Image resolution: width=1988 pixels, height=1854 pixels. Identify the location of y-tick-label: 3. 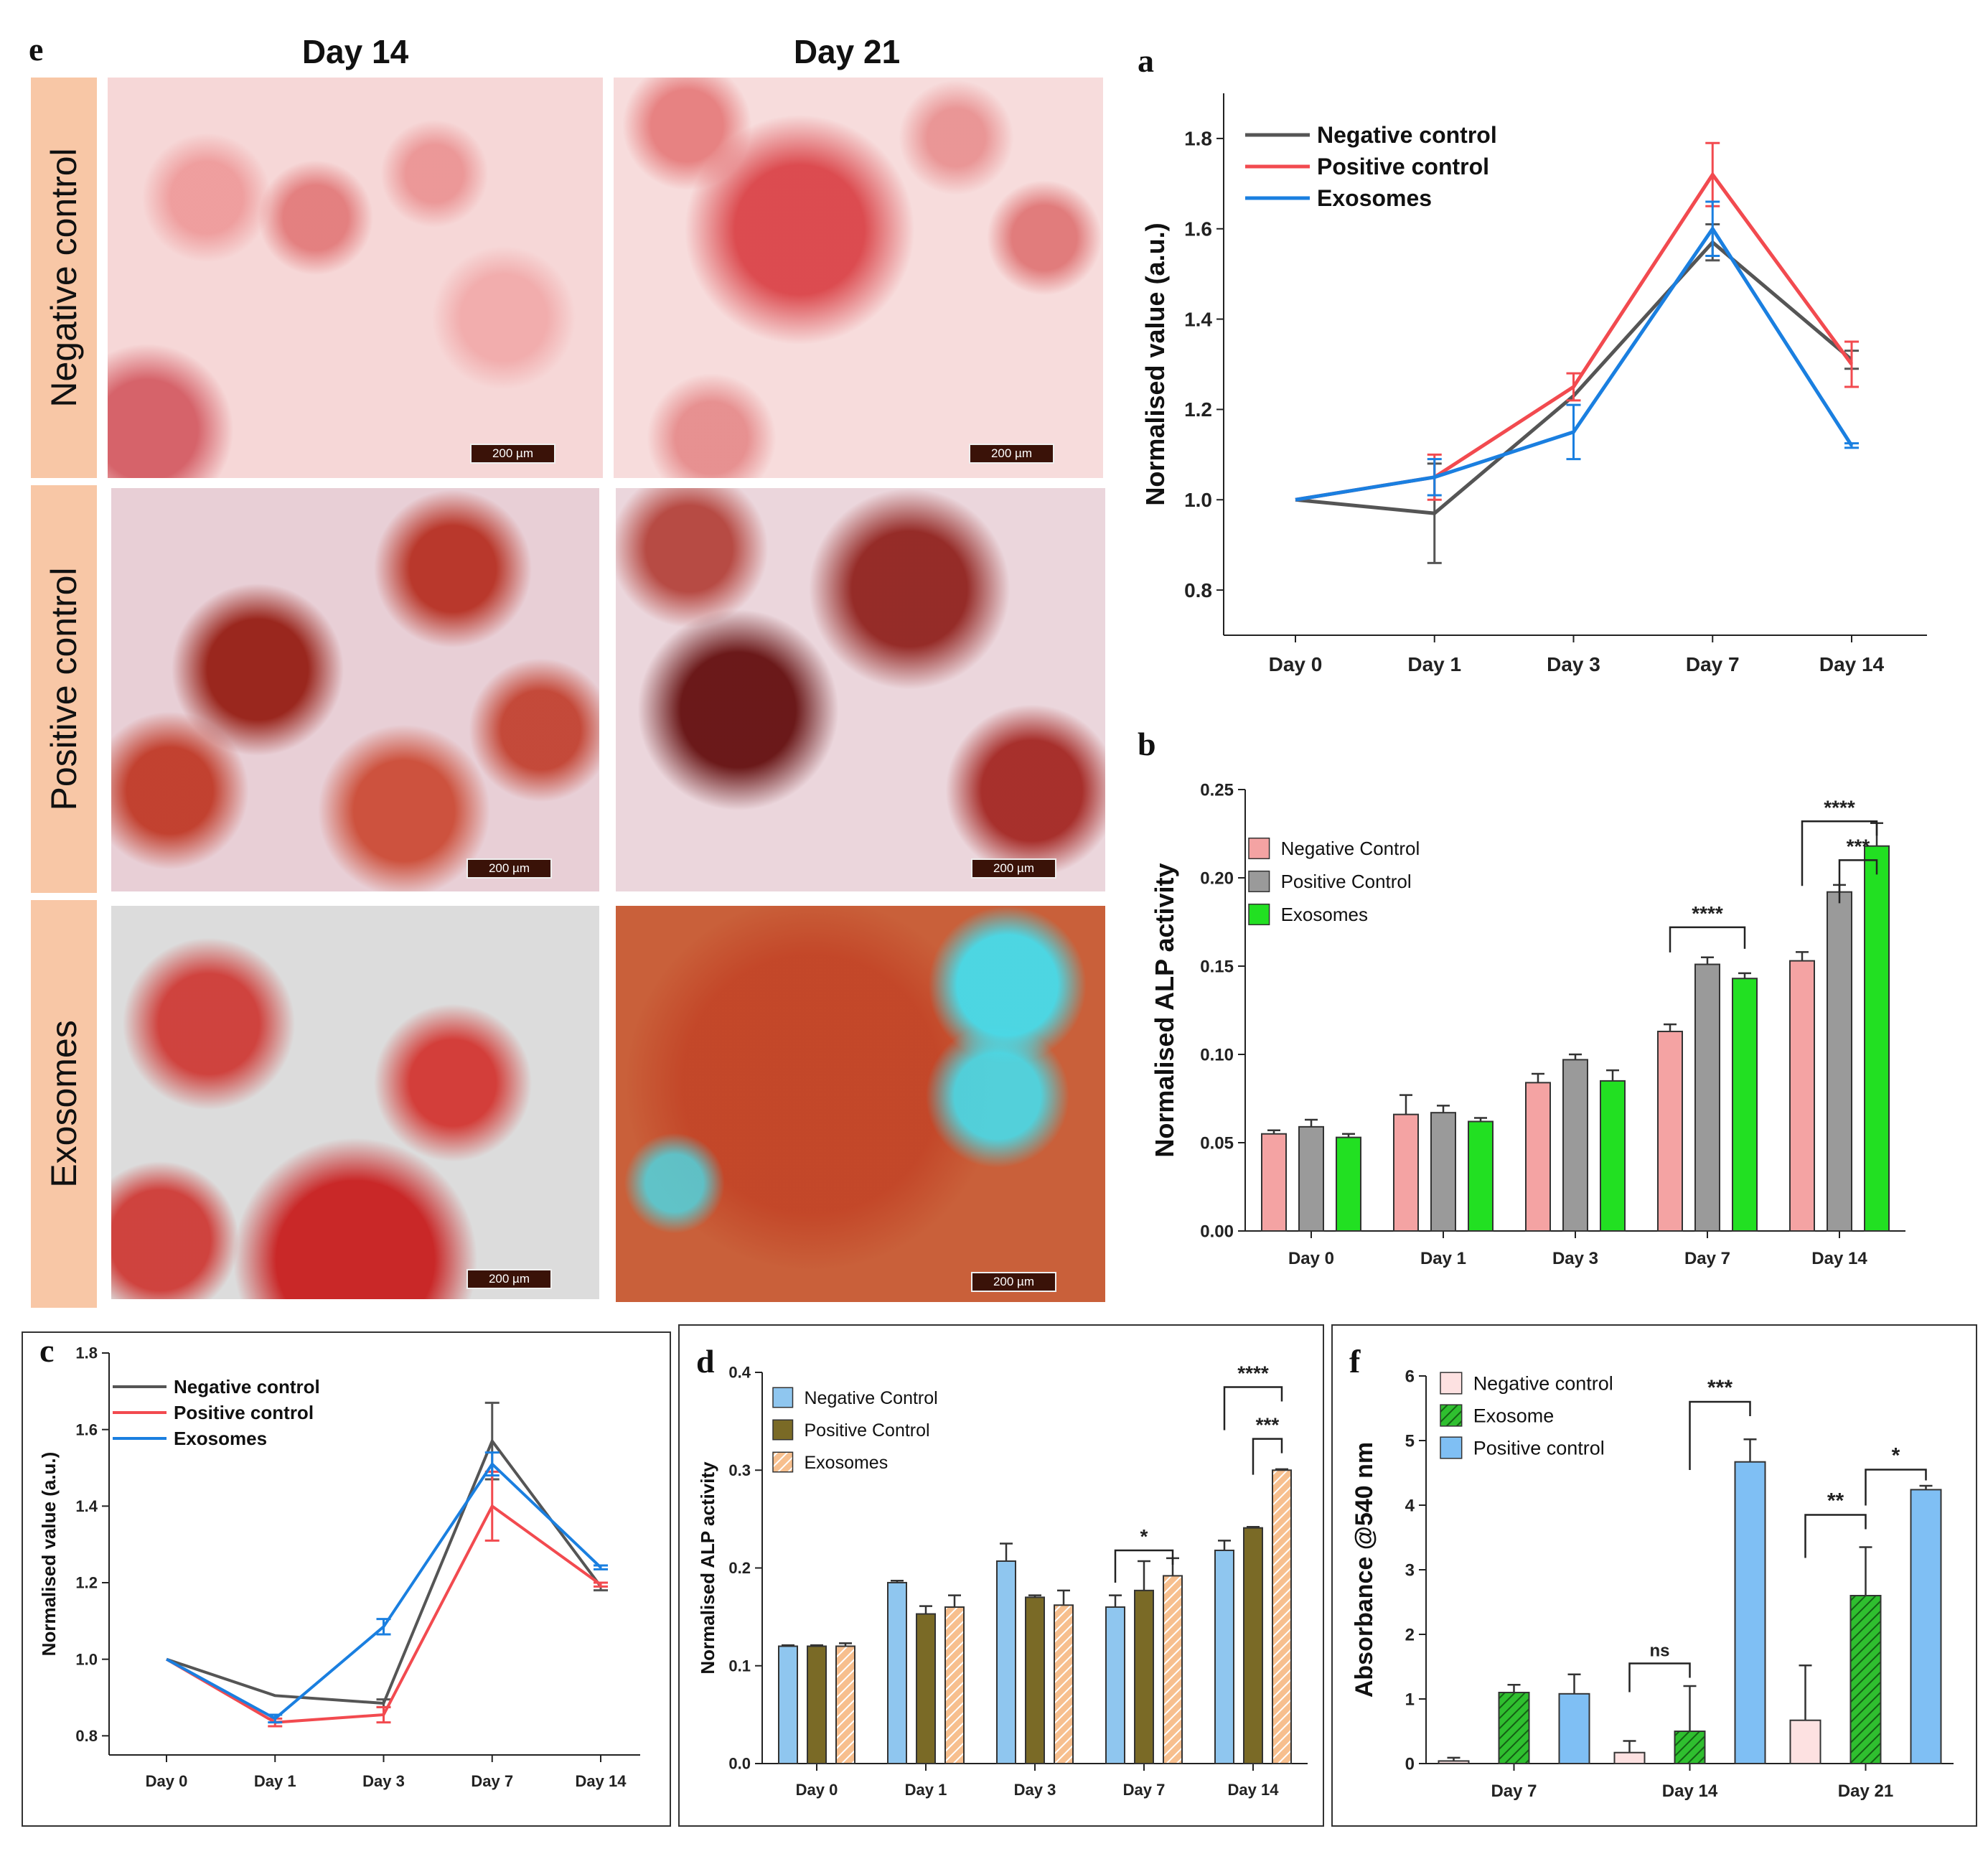
(1410, 1570).